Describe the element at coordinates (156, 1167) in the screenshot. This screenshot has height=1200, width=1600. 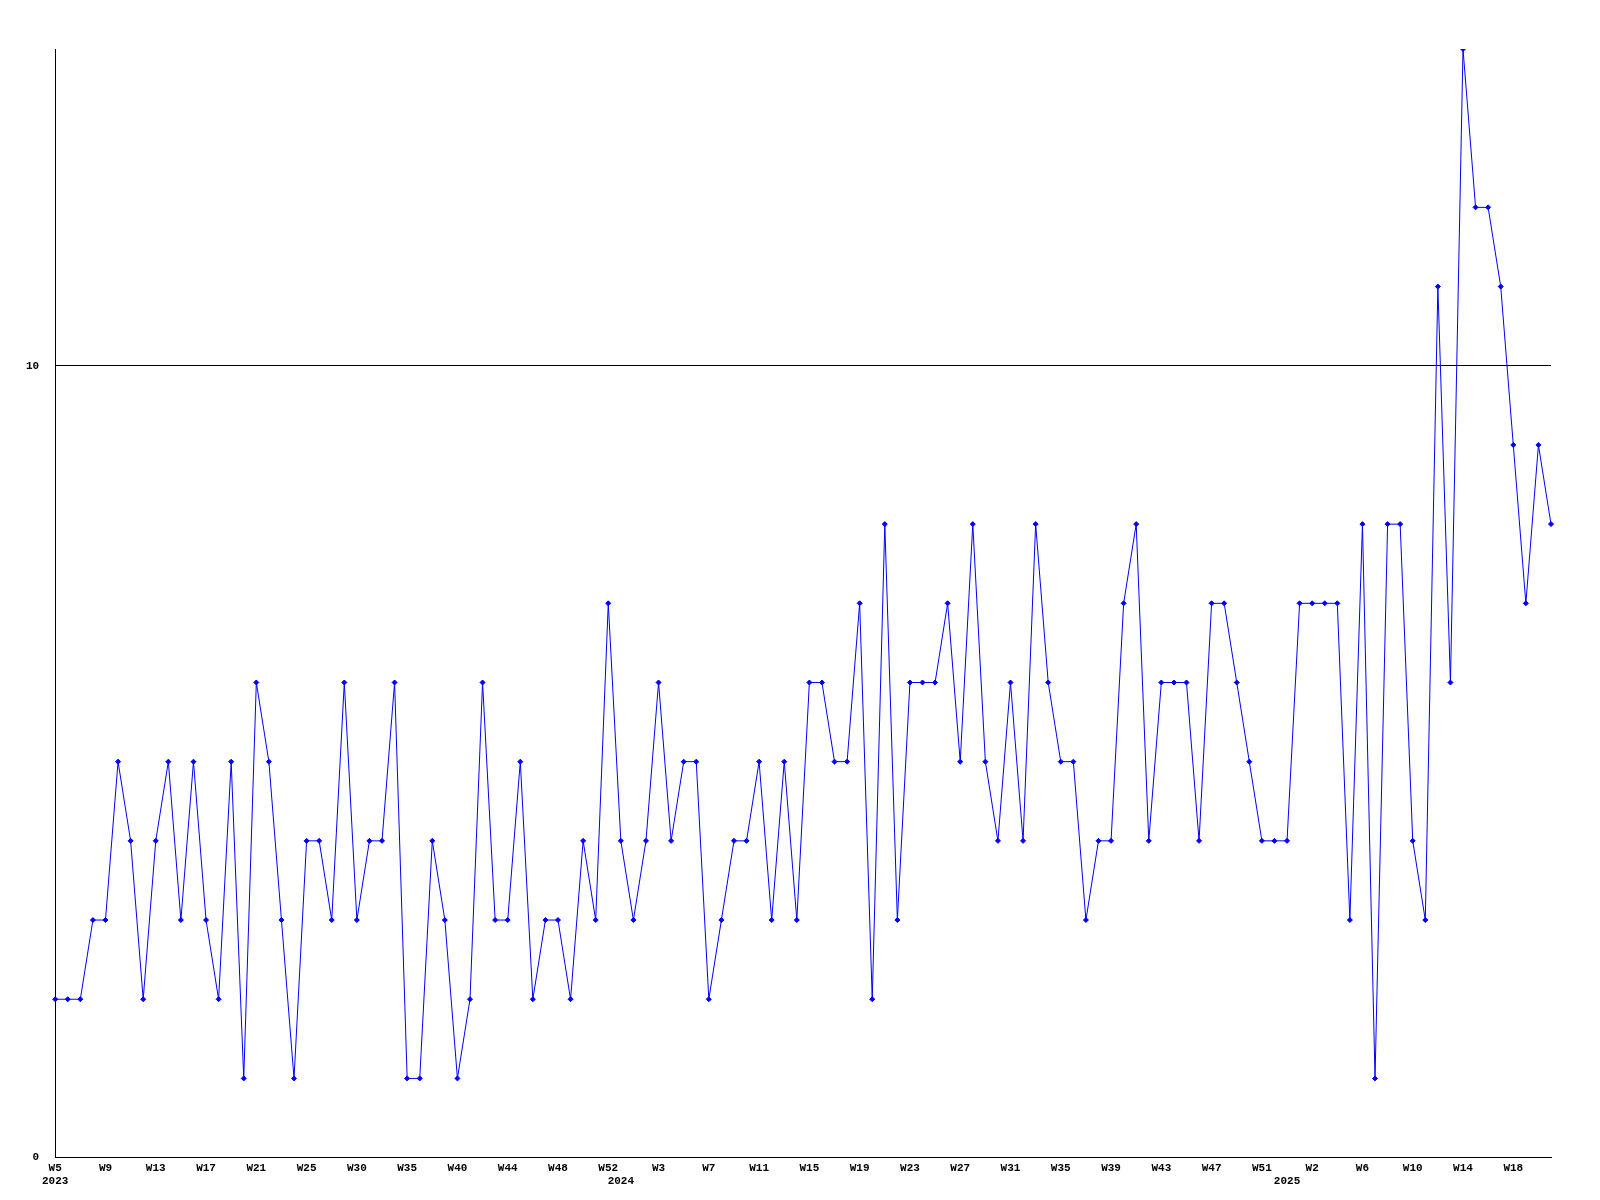
I see `x-tick-label: W13` at that location.